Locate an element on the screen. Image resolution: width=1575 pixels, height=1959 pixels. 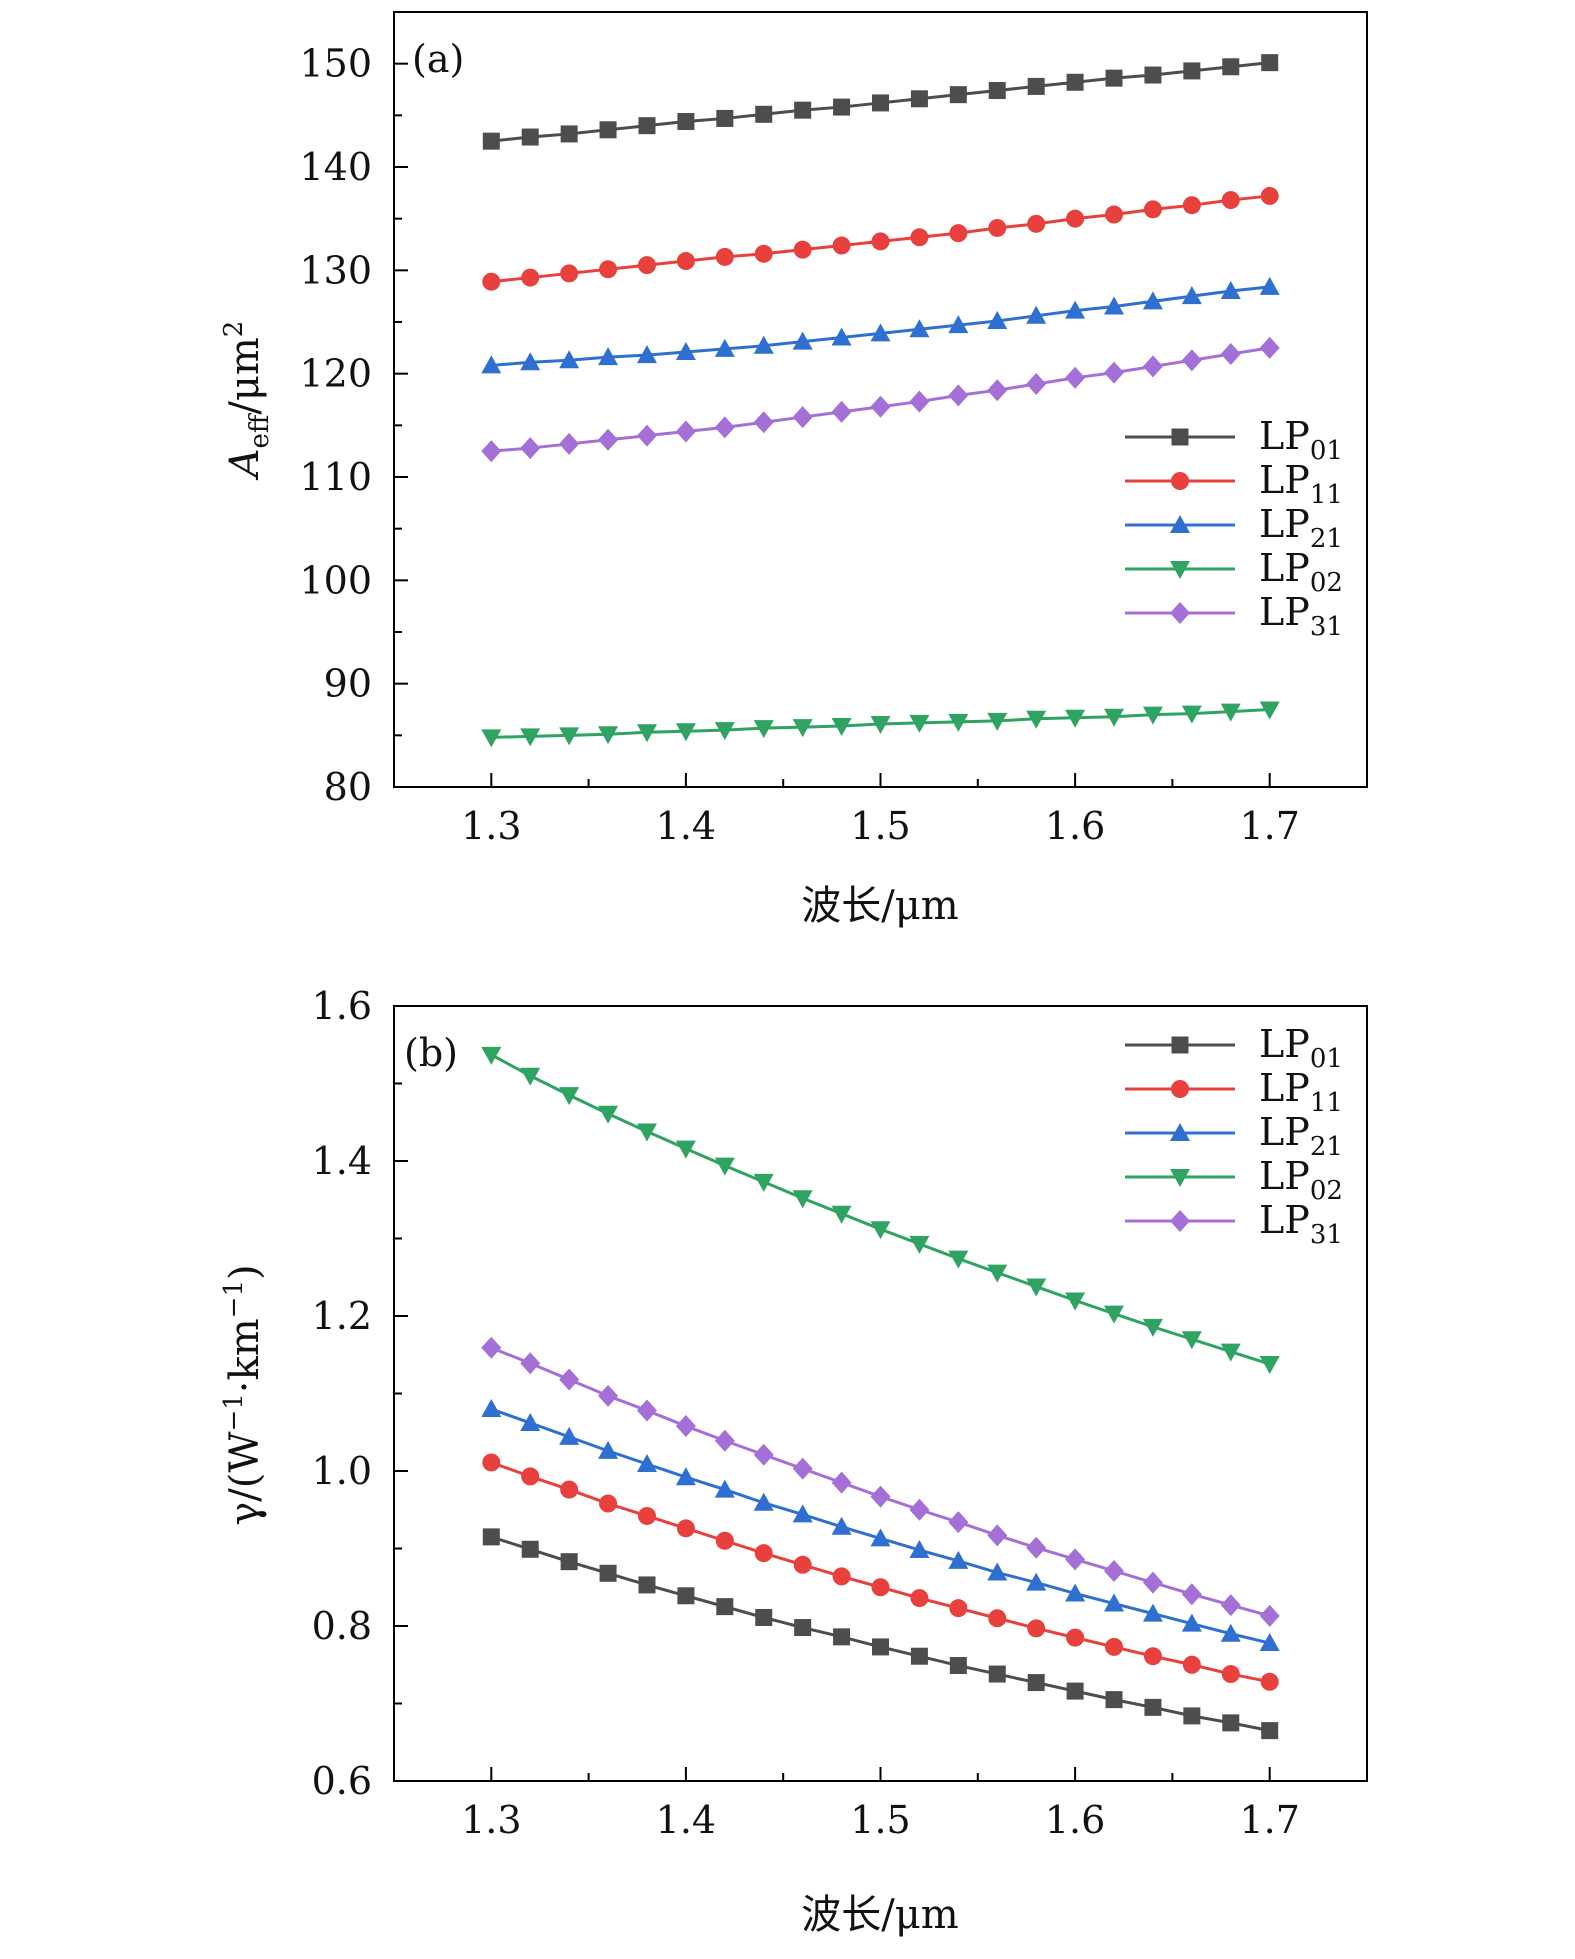
series-lp31-a is located at coordinates (880, 399).